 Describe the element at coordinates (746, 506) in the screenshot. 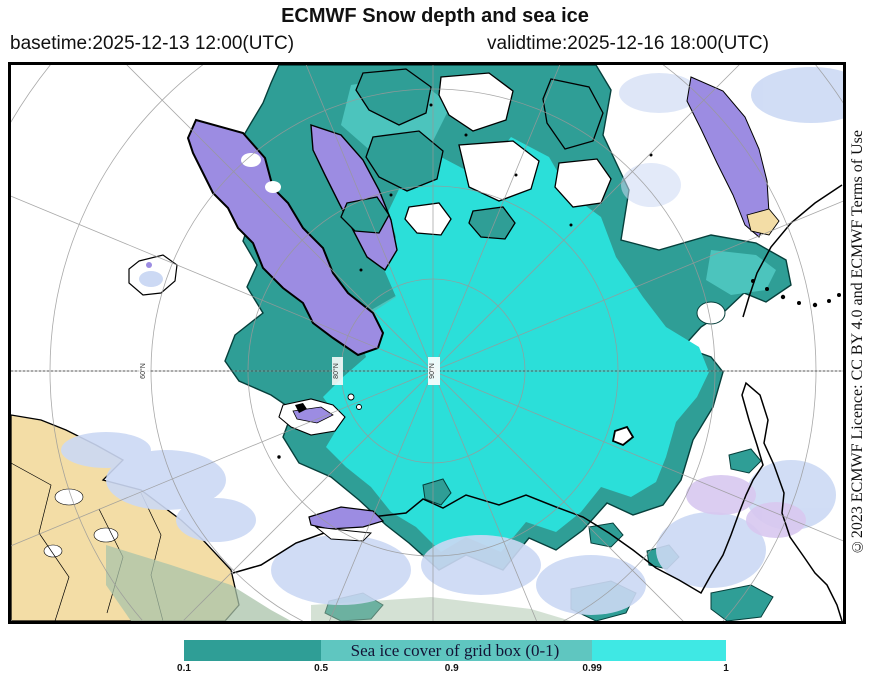

I see `deep-snow-lavender-patches` at that location.